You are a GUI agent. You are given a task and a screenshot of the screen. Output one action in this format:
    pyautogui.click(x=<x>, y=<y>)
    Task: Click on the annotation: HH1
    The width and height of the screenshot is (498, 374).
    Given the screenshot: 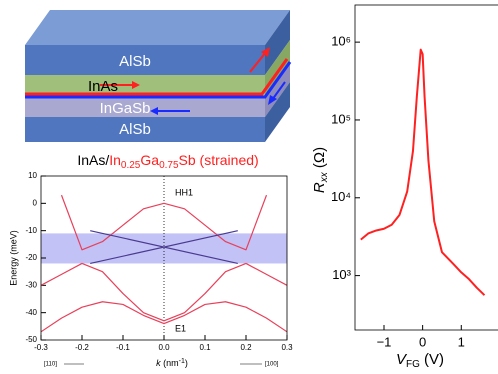 What is the action you would take?
    pyautogui.click(x=184, y=192)
    